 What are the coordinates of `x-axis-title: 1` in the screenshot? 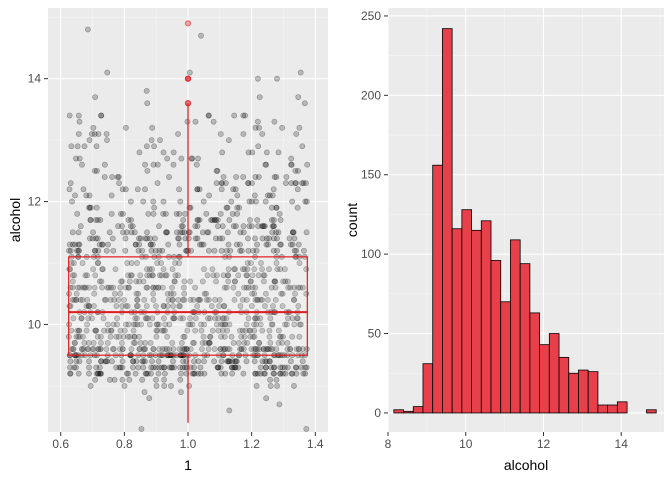 It's located at (188, 465).